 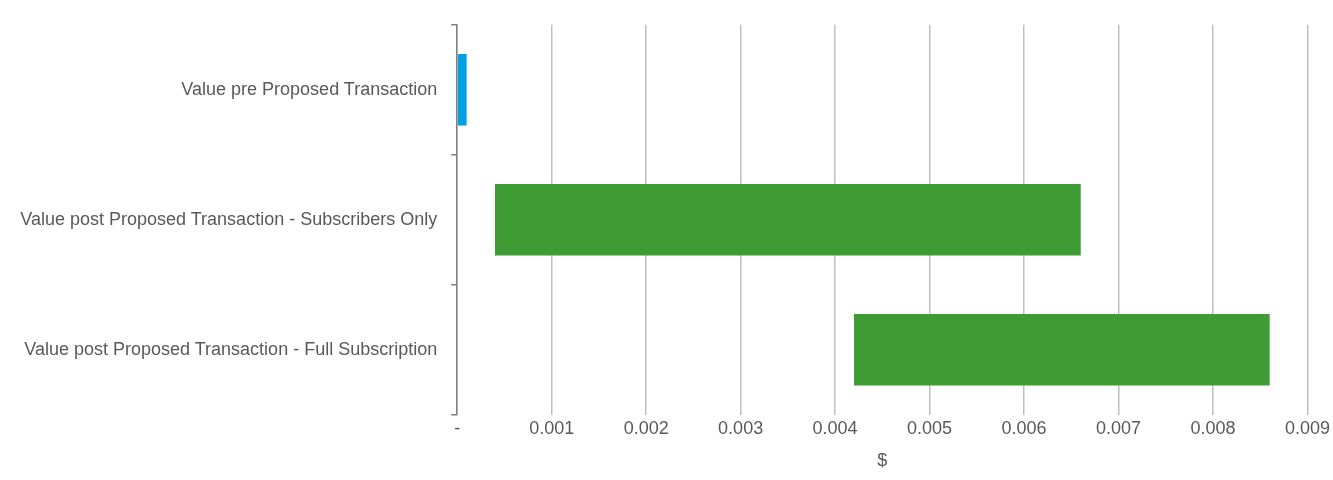 What do you see at coordinates (930, 427) in the screenshot?
I see `x-tick-label: 0.005` at bounding box center [930, 427].